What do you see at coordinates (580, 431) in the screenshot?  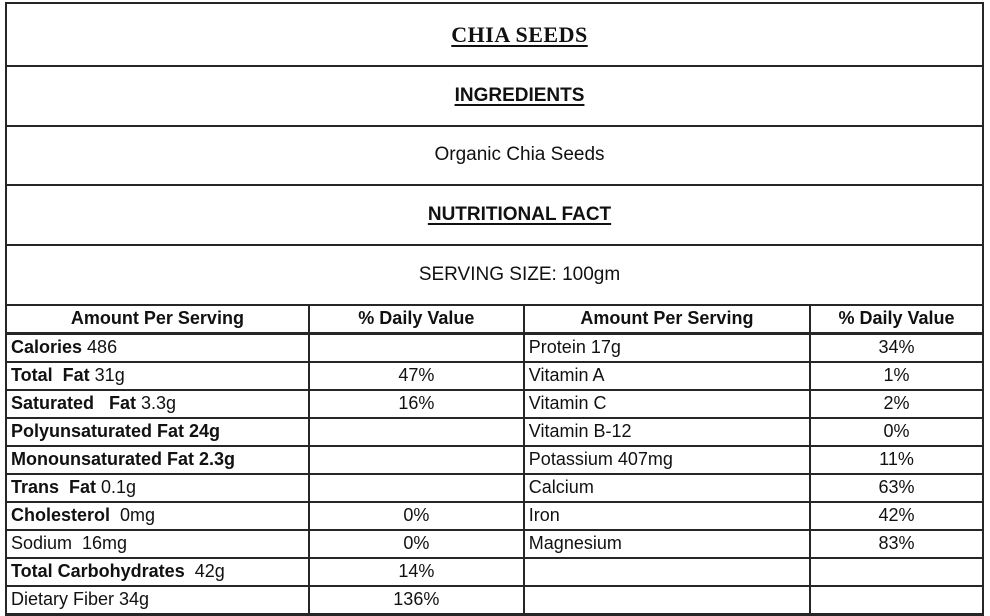 I see `text-run: Vitamin B-12` at bounding box center [580, 431].